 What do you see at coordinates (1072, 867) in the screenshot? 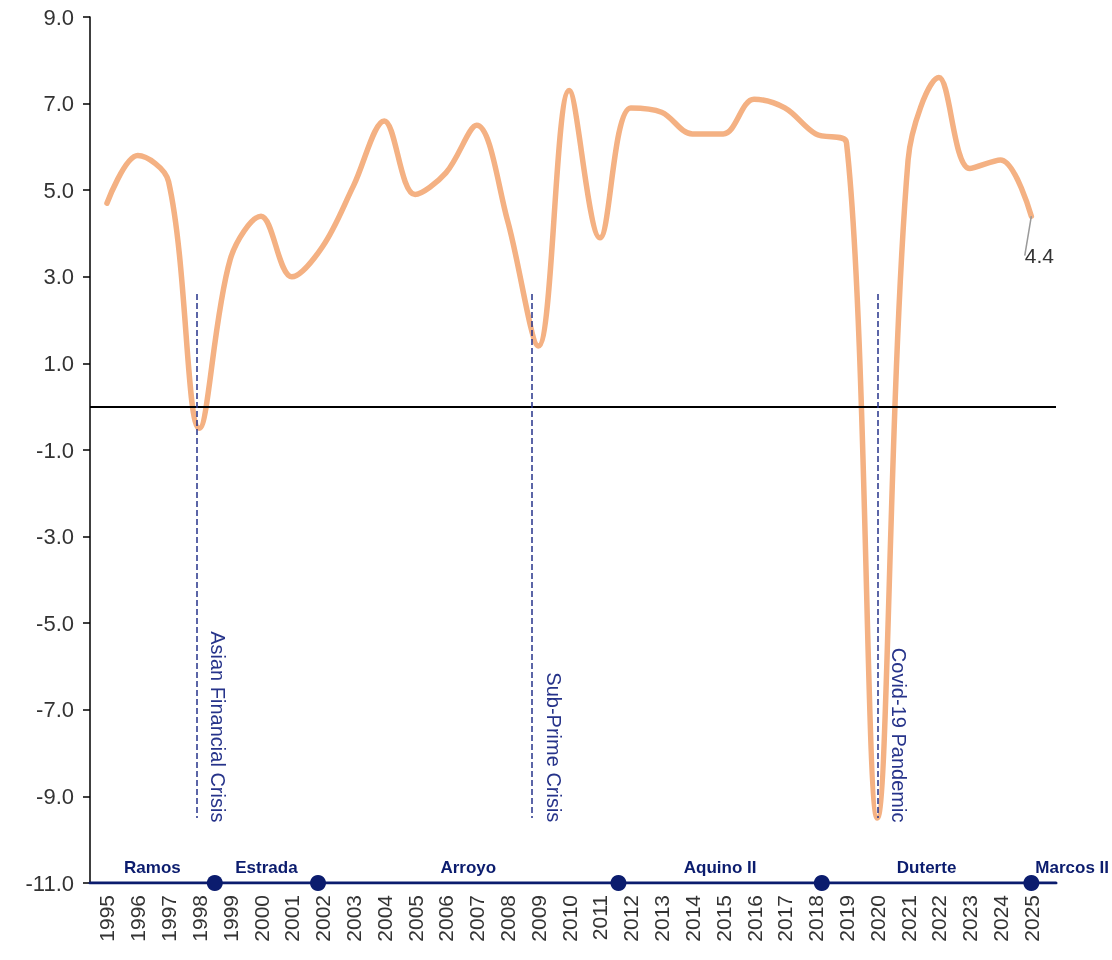
I see `annotation: Marcos II` at bounding box center [1072, 867].